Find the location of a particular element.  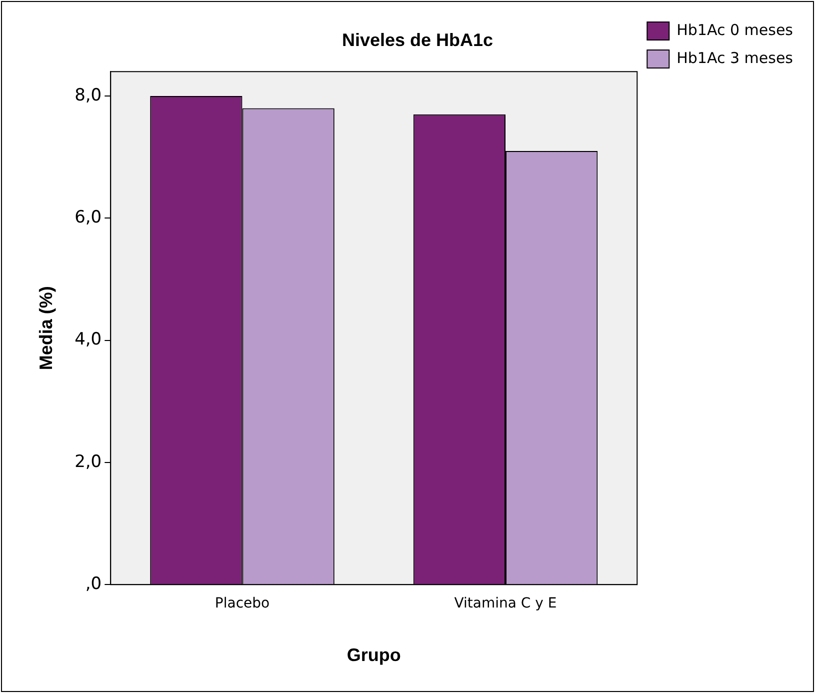

legend-label: Hb1Ac 0 meses is located at coordinates (735, 29).